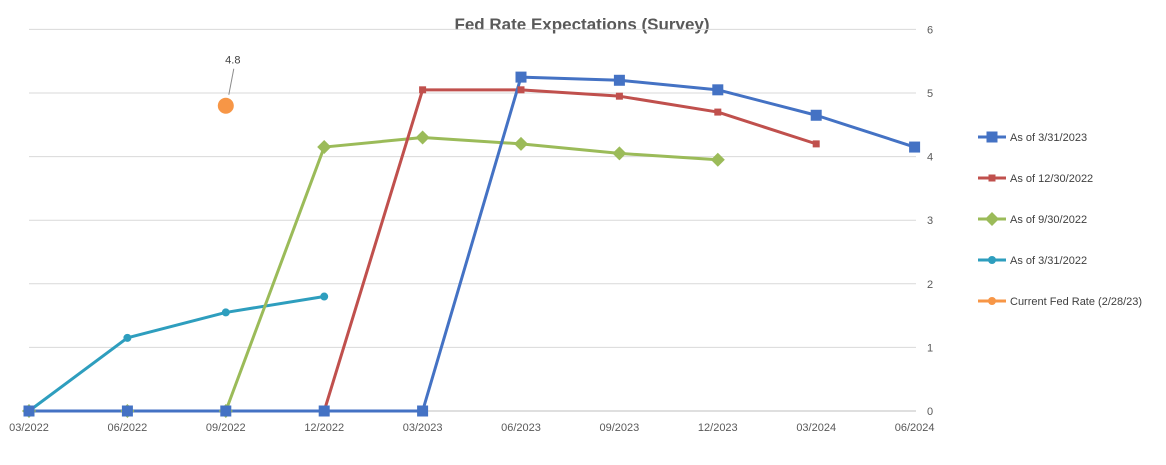 The width and height of the screenshot is (1166, 465). Describe the element at coordinates (128, 428) in the screenshot. I see `x-tick-label: 06/2022` at that location.